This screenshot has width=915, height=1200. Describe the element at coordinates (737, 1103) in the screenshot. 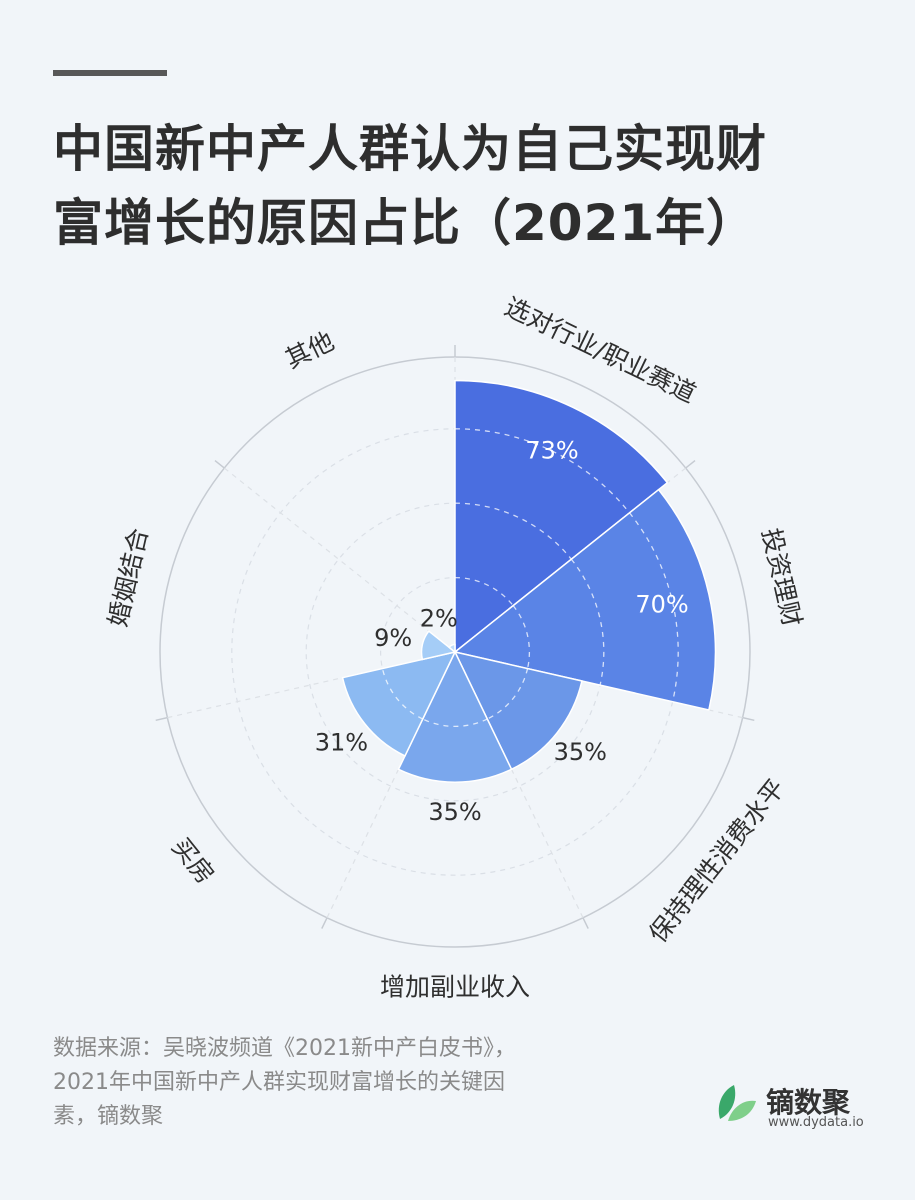

I see `leaf-logo-icon` at that location.